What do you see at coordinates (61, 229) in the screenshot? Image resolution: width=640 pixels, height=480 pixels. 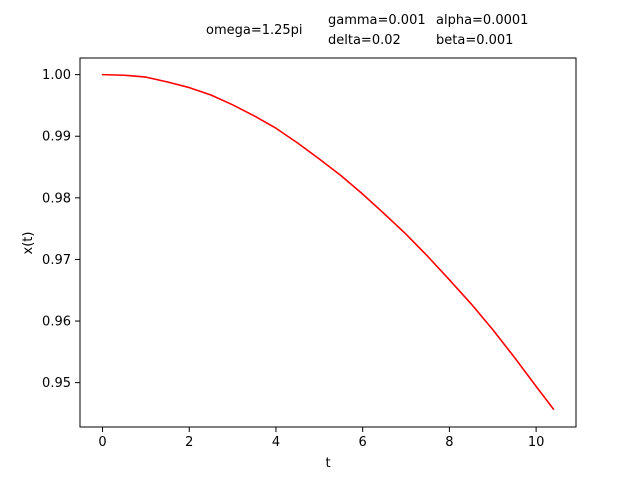 I see `y-axis-ticks: 0.95 0.96 0.97 0.98 0.99 1.00` at bounding box center [61, 229].